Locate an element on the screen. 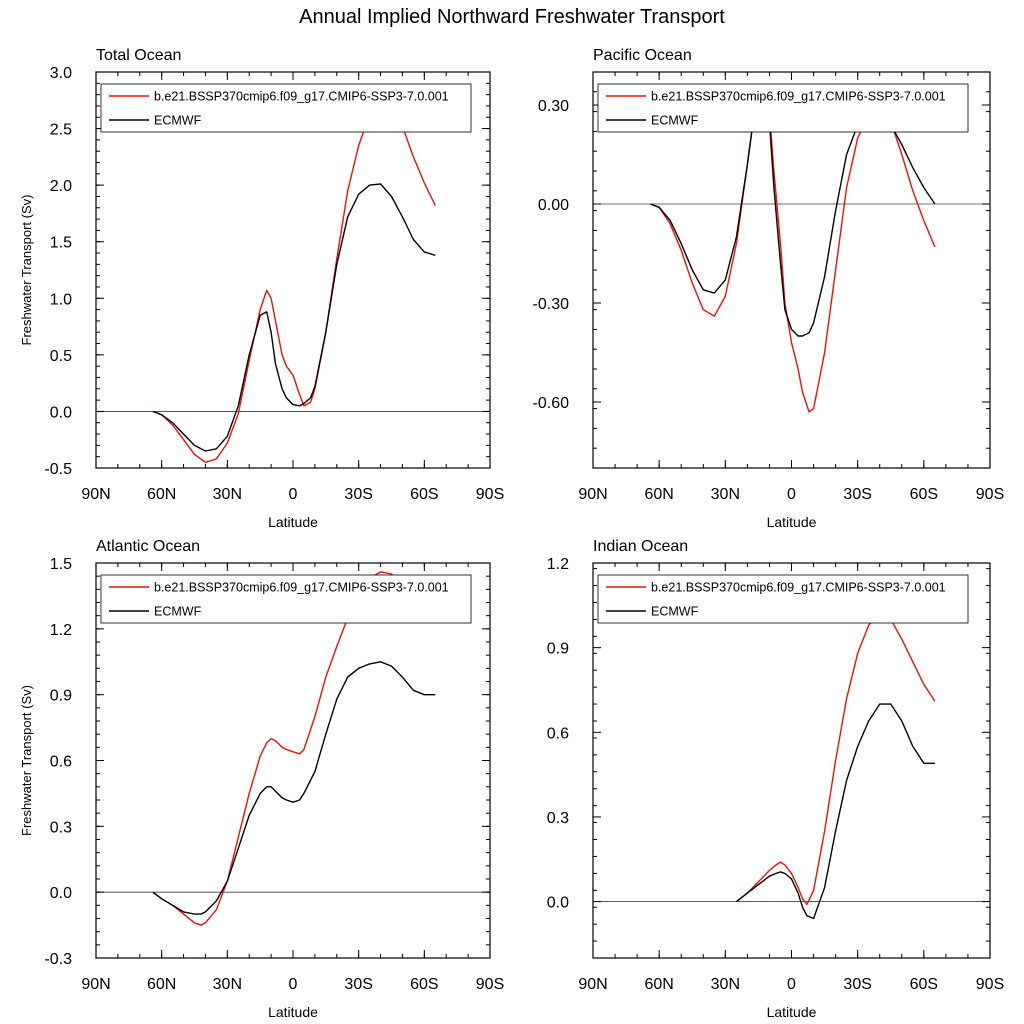 Image resolution: width=1024 pixels, height=1024 pixels. y-tick-label: 0.00 is located at coordinates (553, 205).